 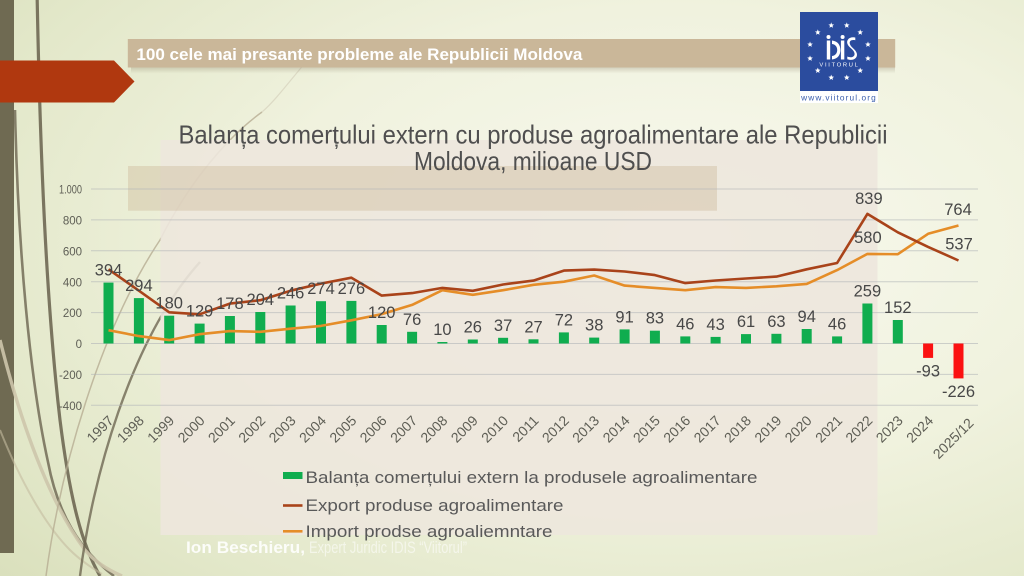 What do you see at coordinates (869, 199) in the screenshot?
I see `svg-text: 839` at bounding box center [869, 199].